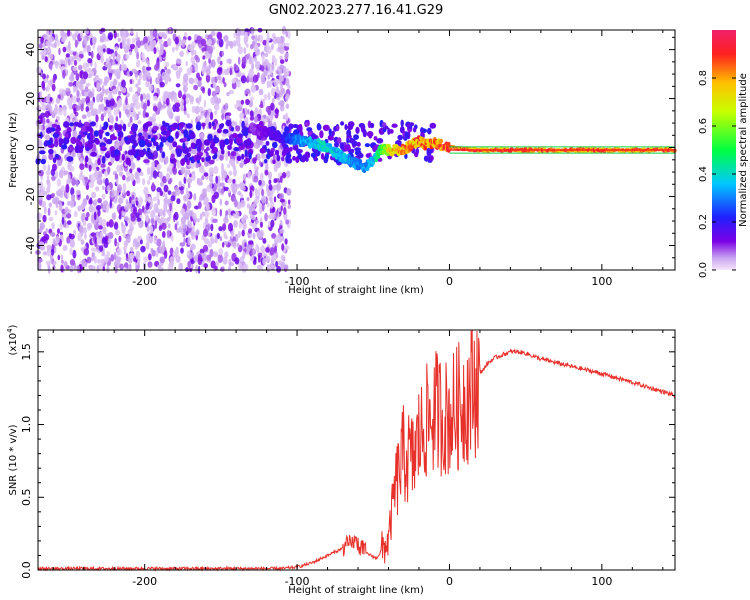  What do you see at coordinates (724, 150) in the screenshot?
I see `colorbar-gradient` at bounding box center [724, 150].